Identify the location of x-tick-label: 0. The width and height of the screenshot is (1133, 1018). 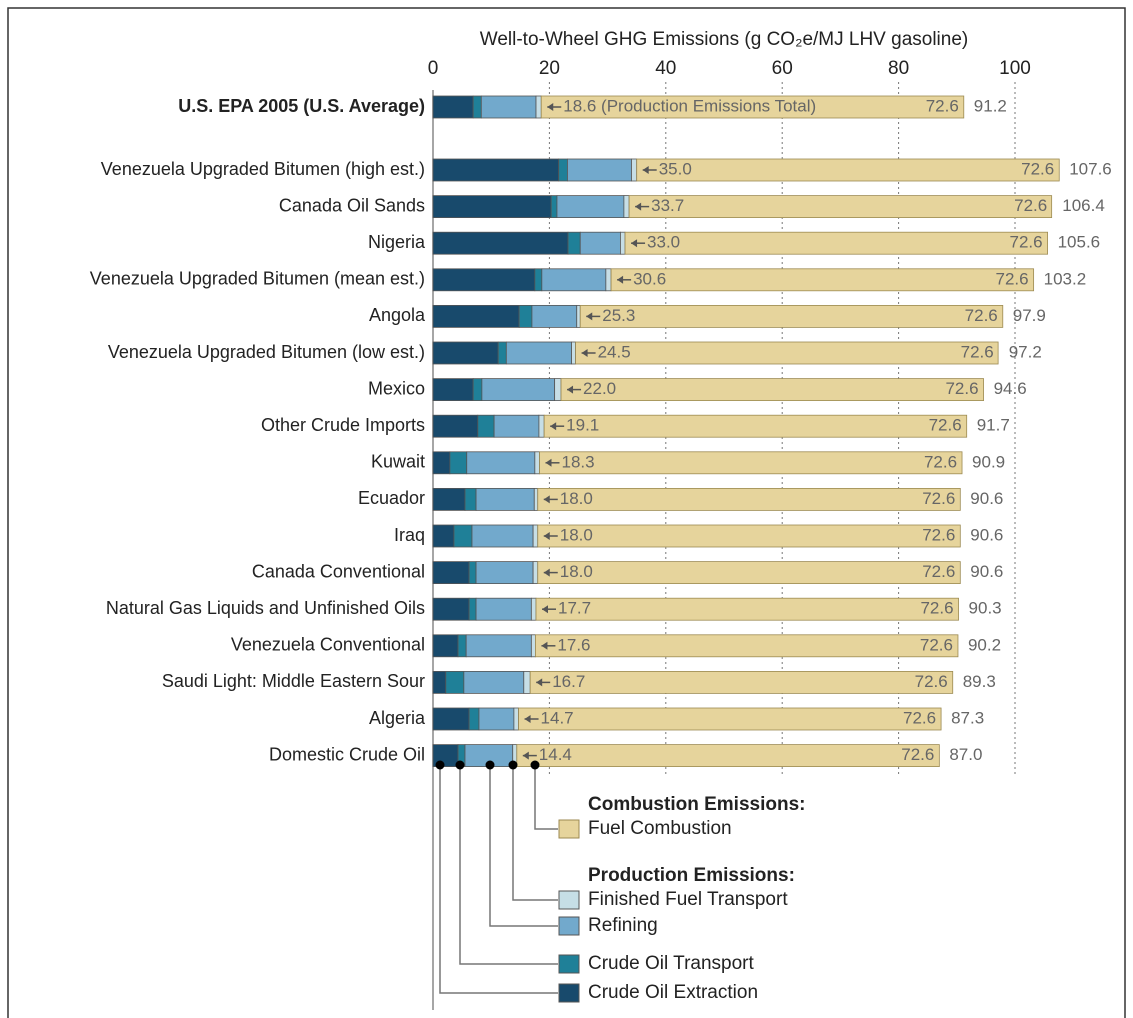
(433, 68).